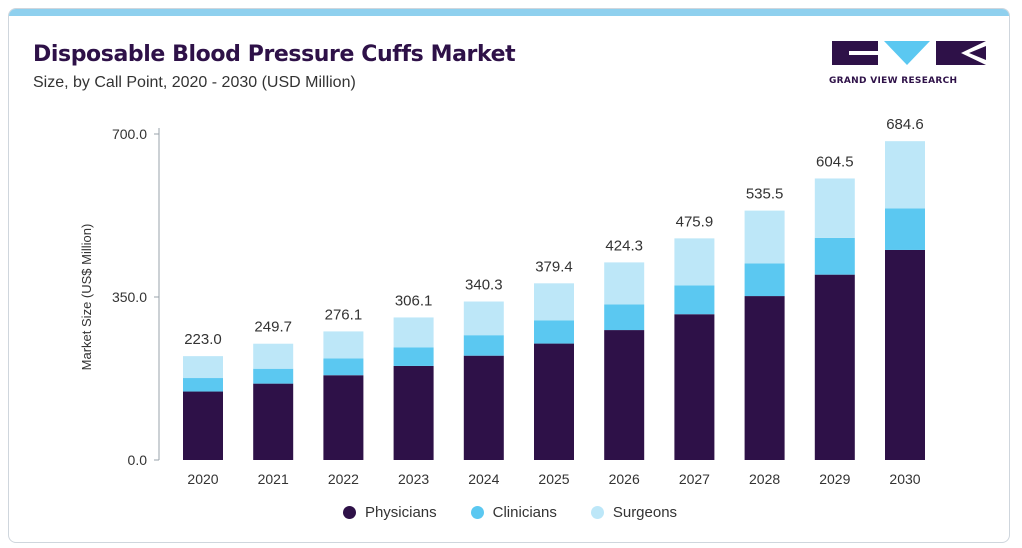 This screenshot has height=548, width=1022. Describe the element at coordinates (554, 302) in the screenshot. I see `bar-surgeons-2025` at that location.